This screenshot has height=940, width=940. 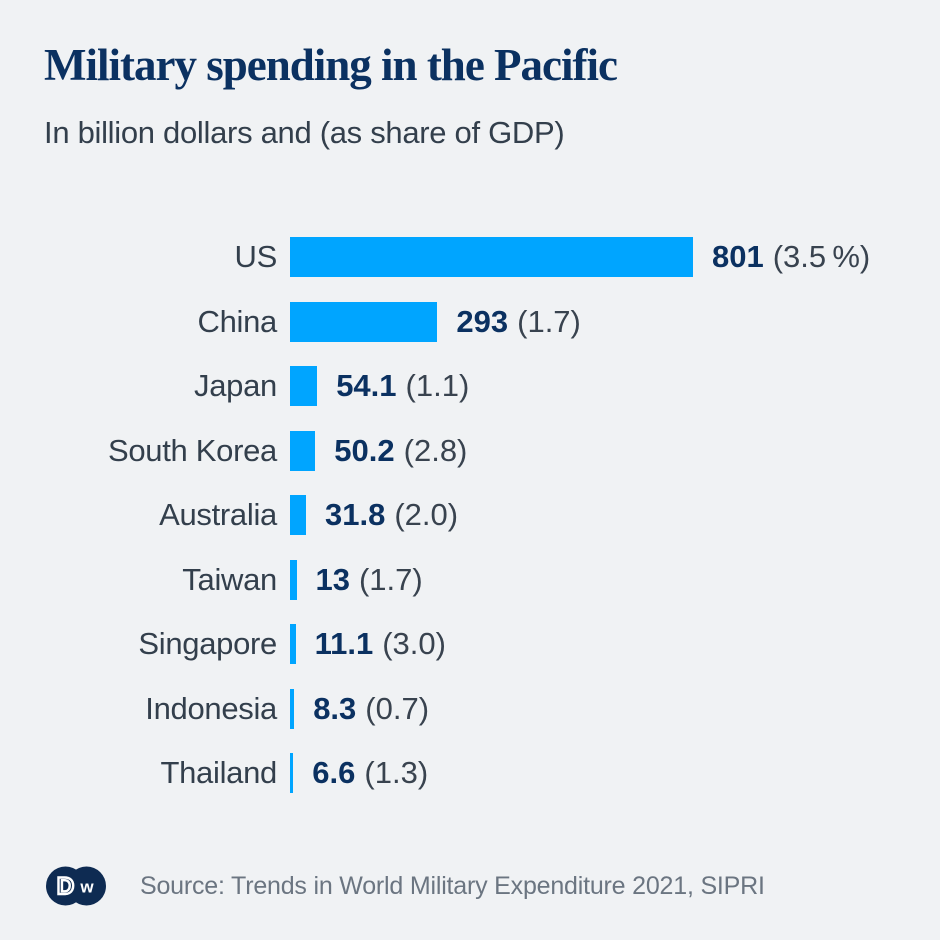 I want to click on value-label: 50.2, so click(x=364, y=450).